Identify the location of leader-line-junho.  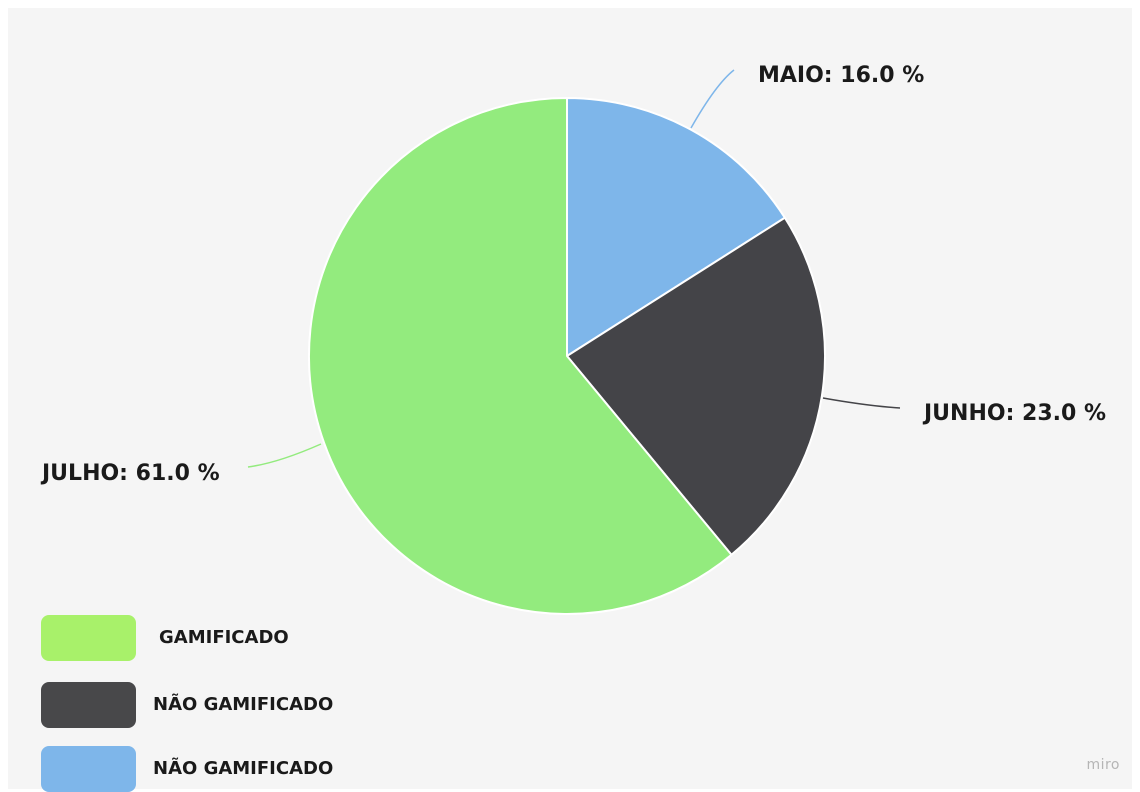
(861, 403).